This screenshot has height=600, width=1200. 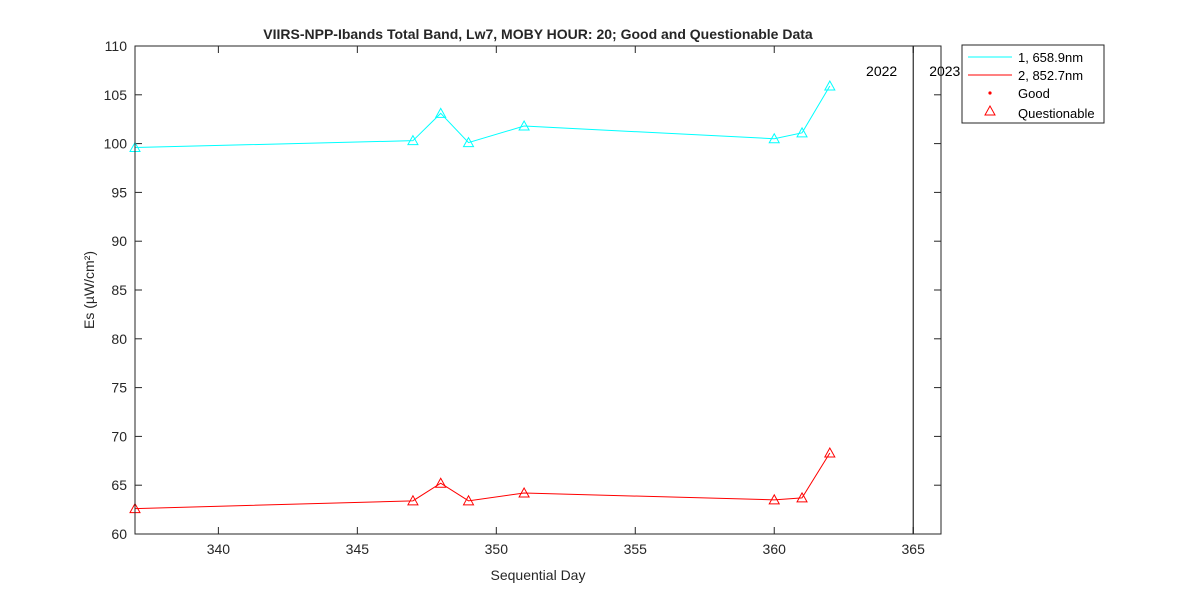 I want to click on y-tick-label: 100, so click(x=116, y=144).